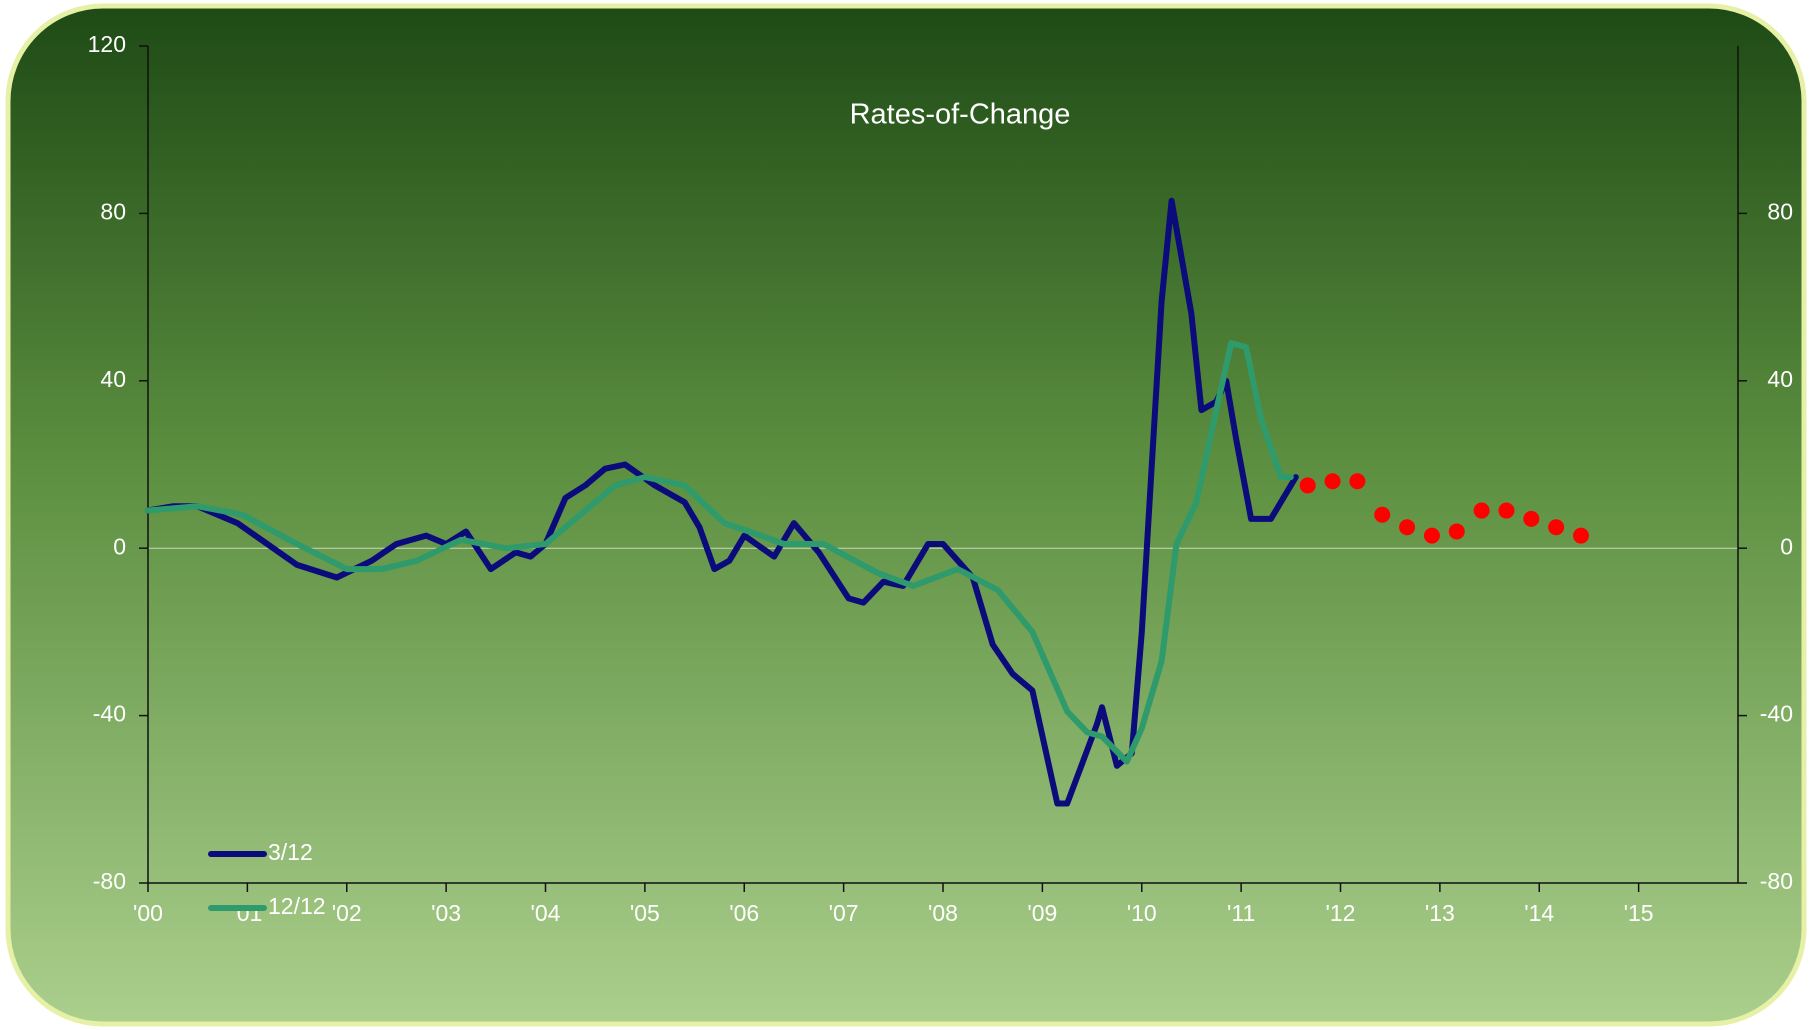 Image resolution: width=1812 pixels, height=1030 pixels. Describe the element at coordinates (960, 115) in the screenshot. I see `chart-title: Rates-of-Change` at that location.